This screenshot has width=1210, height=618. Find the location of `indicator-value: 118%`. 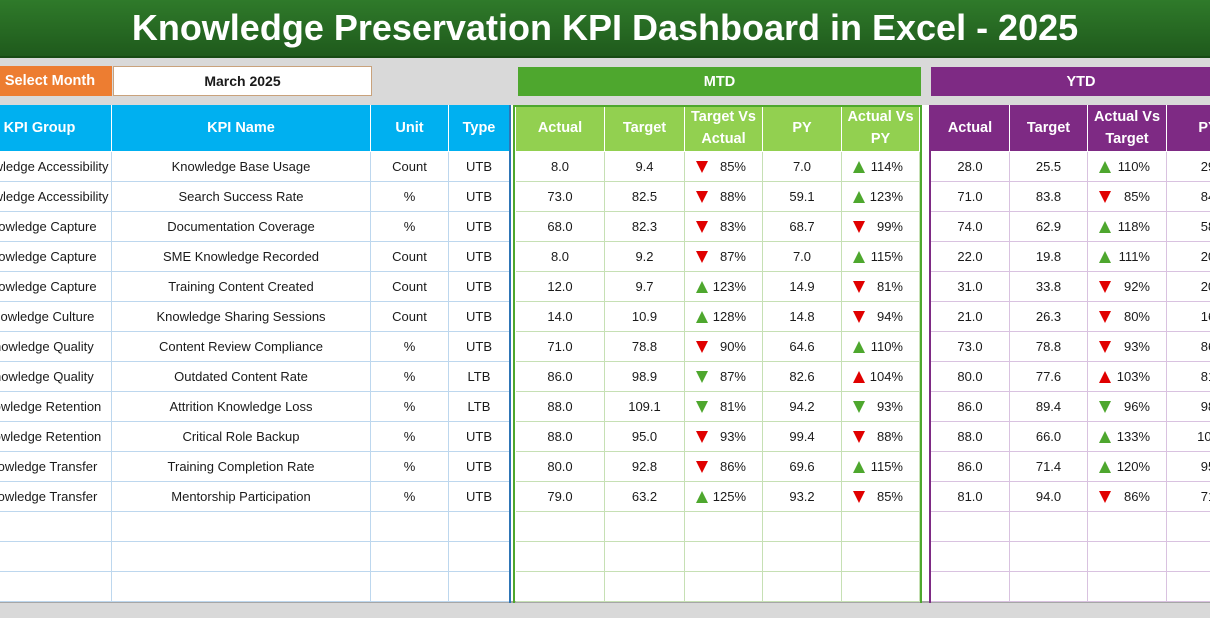

indicator-value: 118% is located at coordinates (1133, 226).